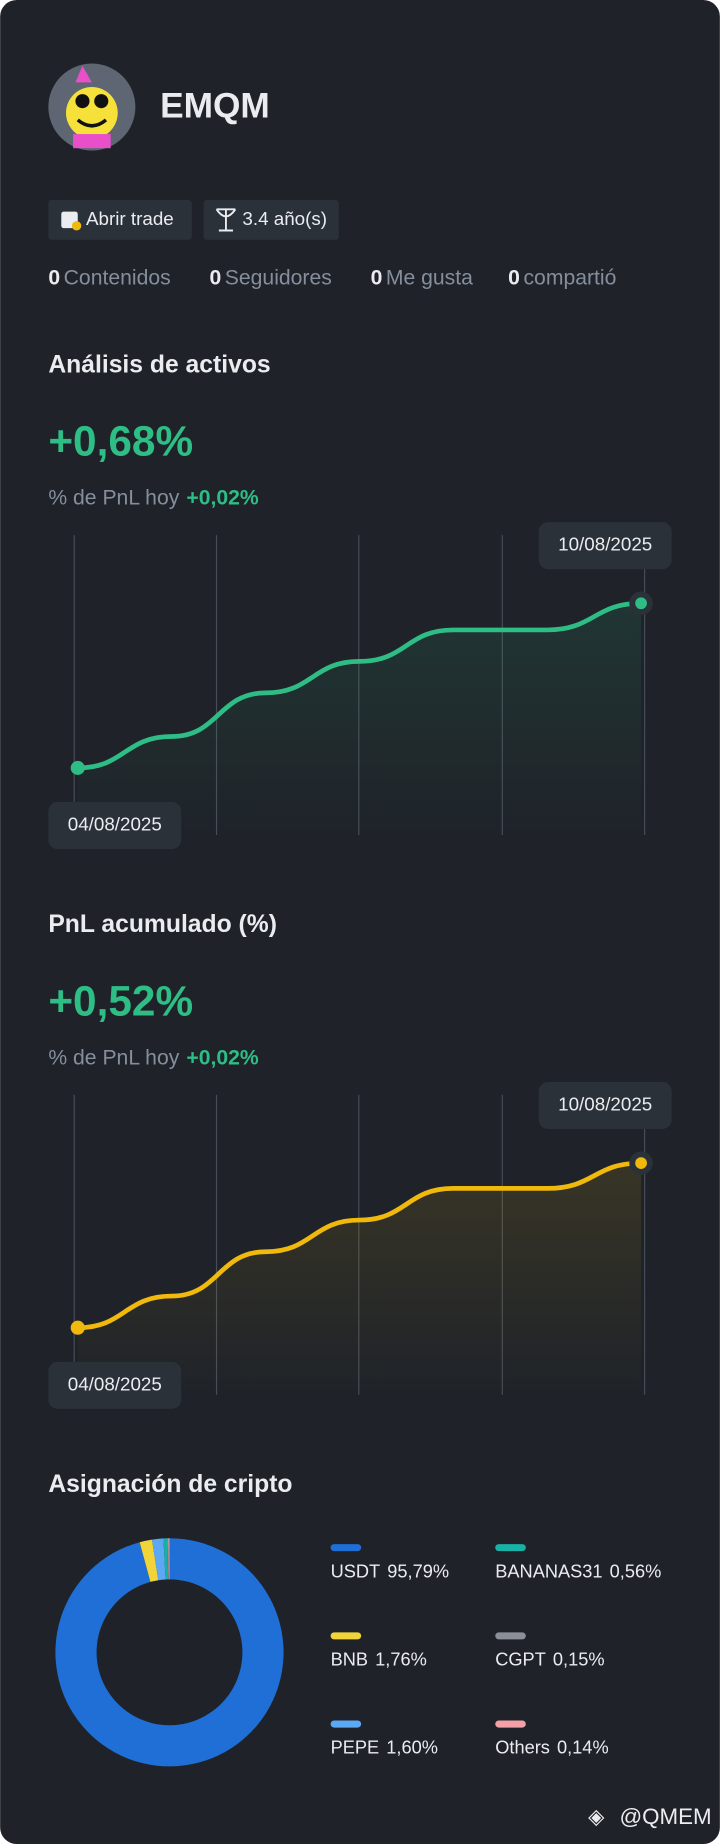  Describe the element at coordinates (569, 277) in the screenshot. I see `stat-label: compartió` at that location.